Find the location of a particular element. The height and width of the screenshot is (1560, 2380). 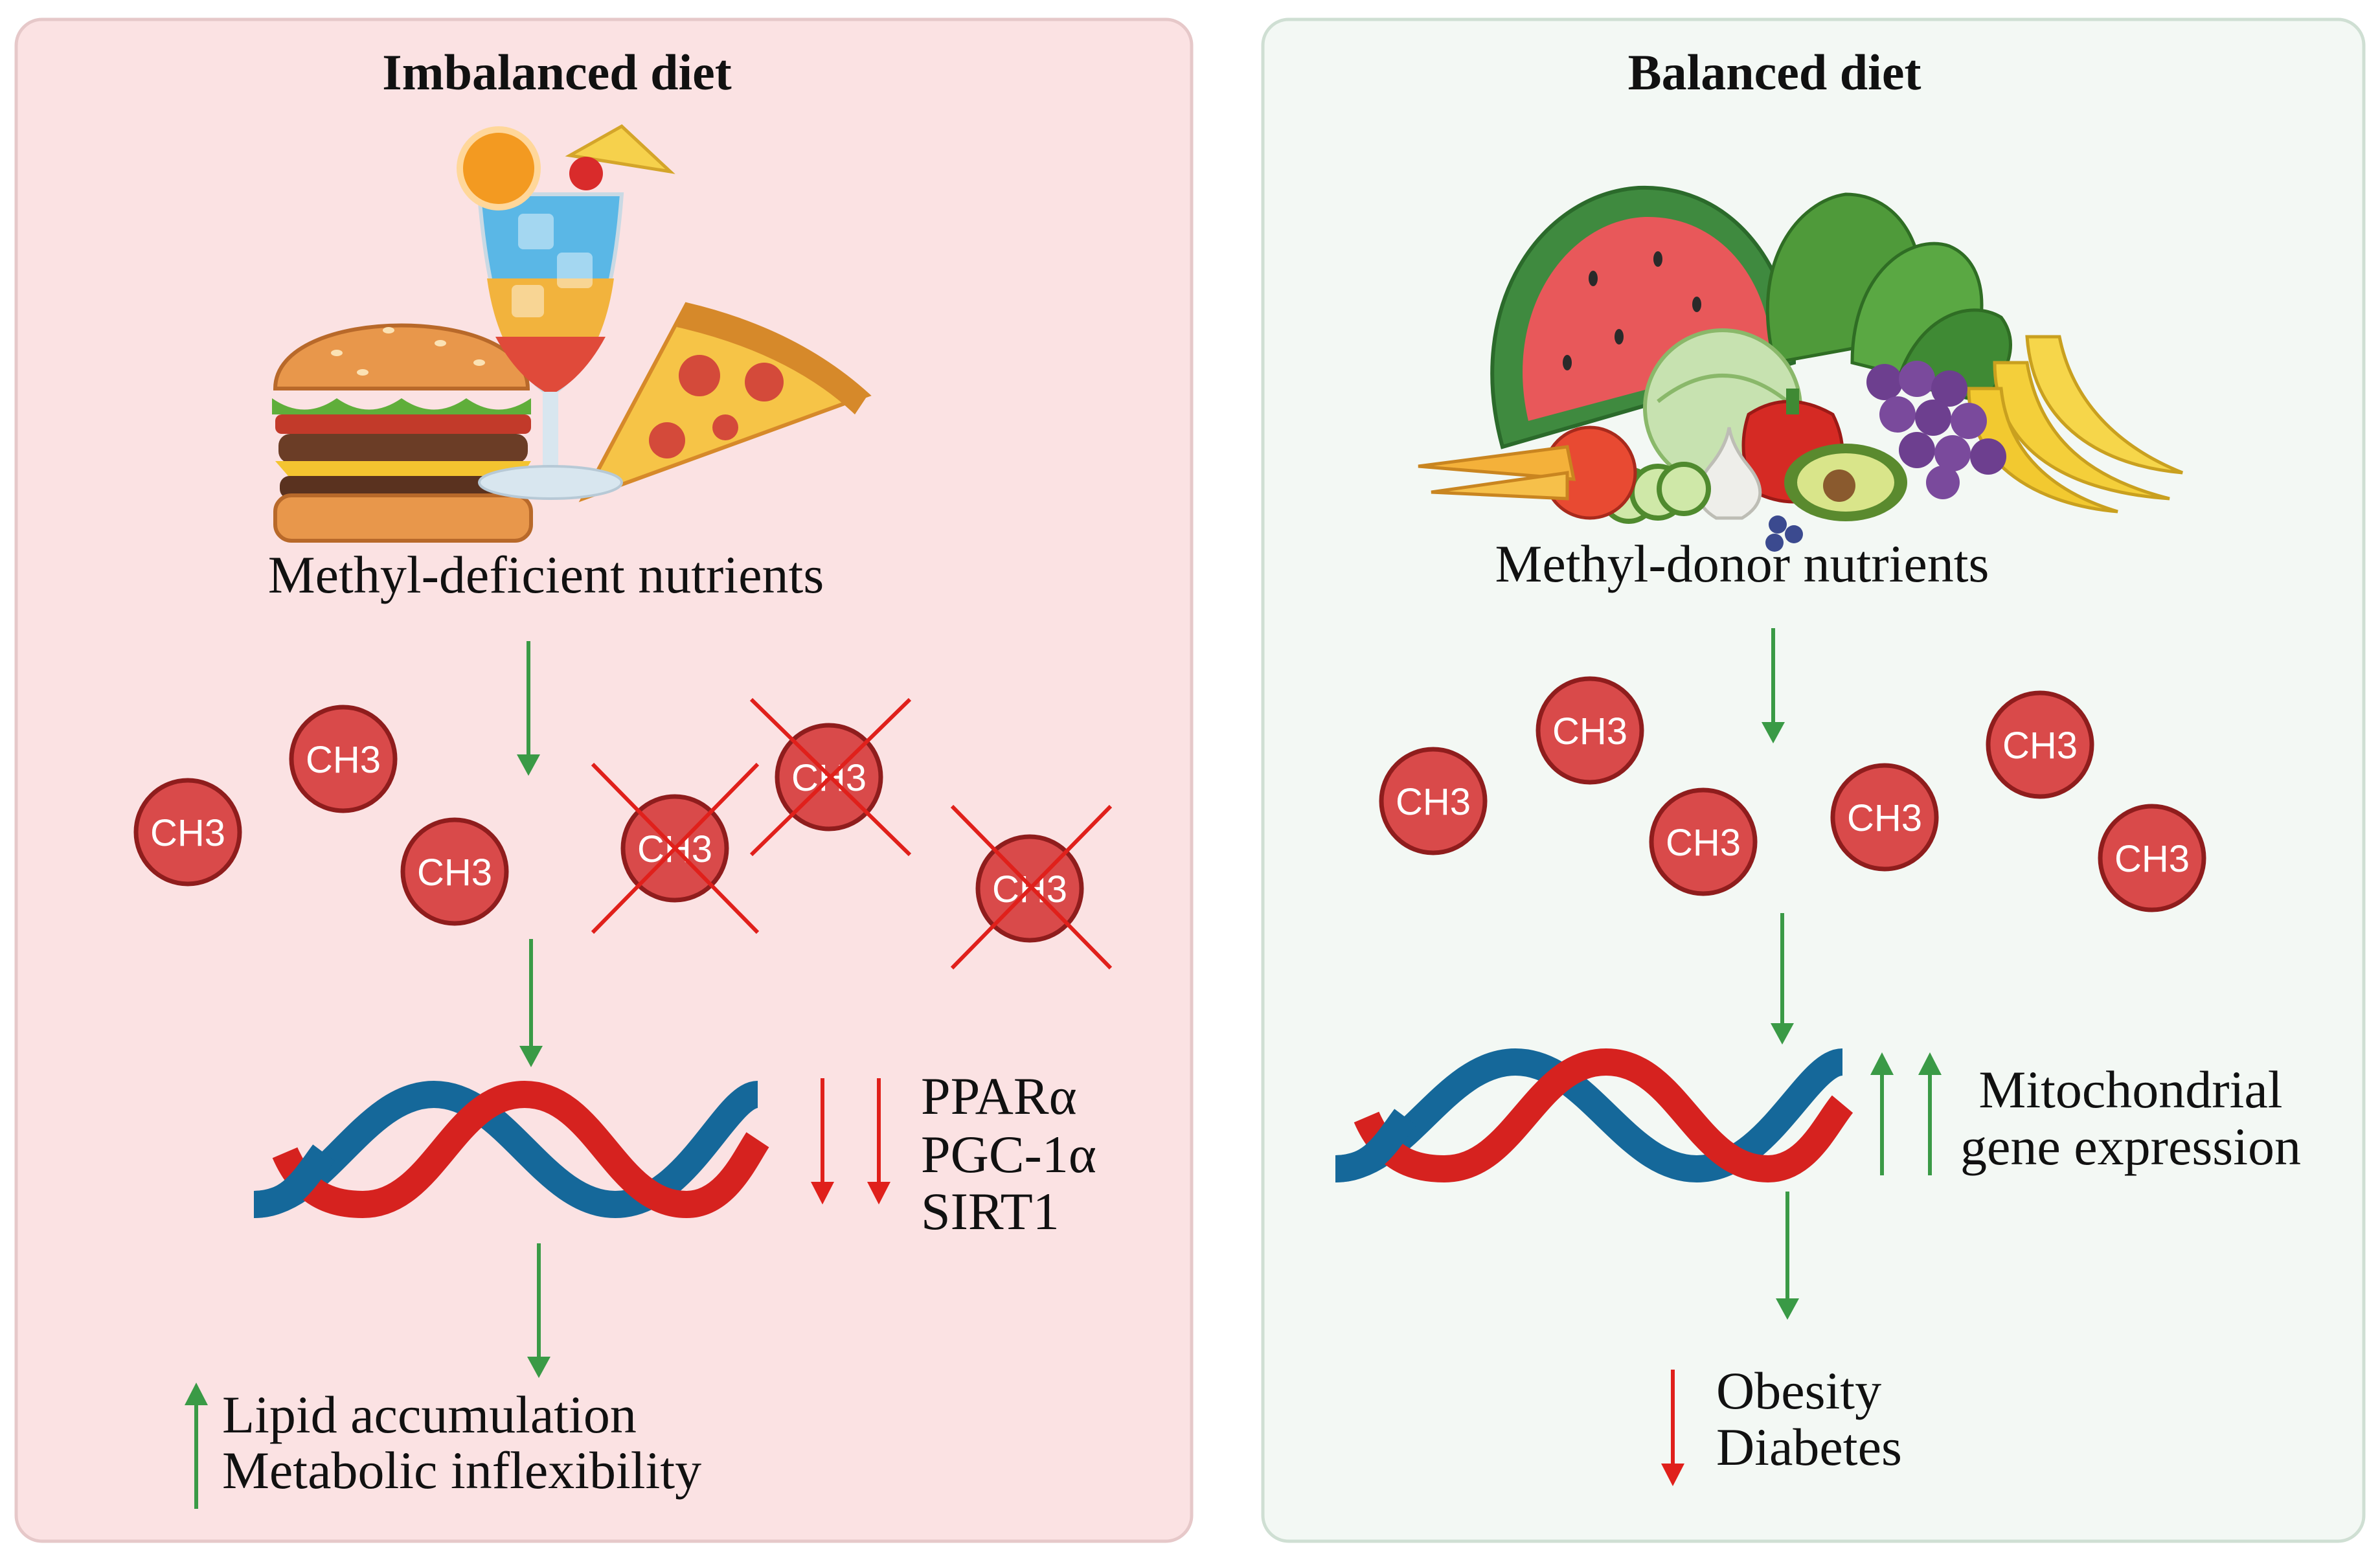

junk-food-illustration is located at coordinates (572, 333).